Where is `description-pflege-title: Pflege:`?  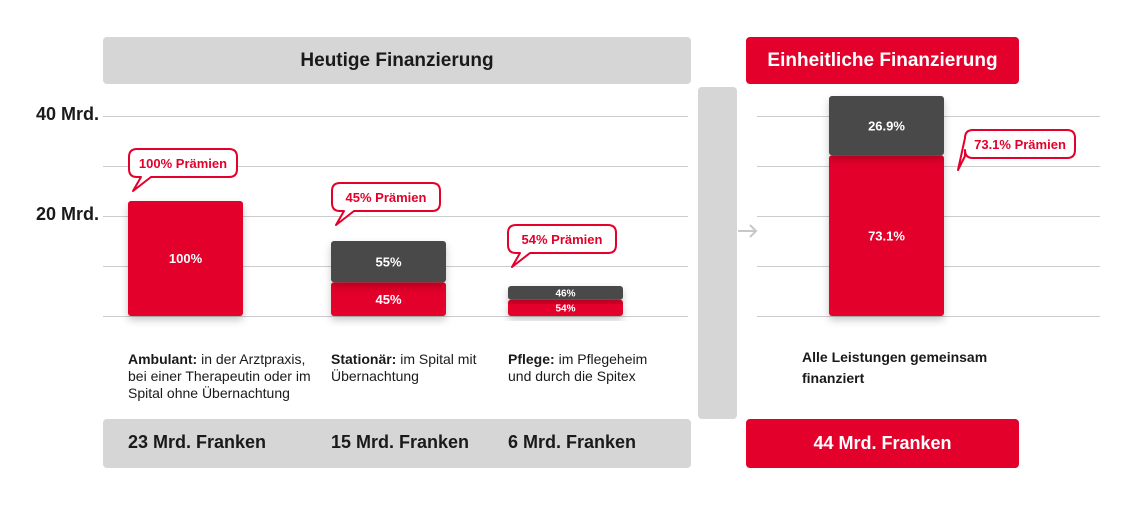 description-pflege-title: Pflege: is located at coordinates (531, 359).